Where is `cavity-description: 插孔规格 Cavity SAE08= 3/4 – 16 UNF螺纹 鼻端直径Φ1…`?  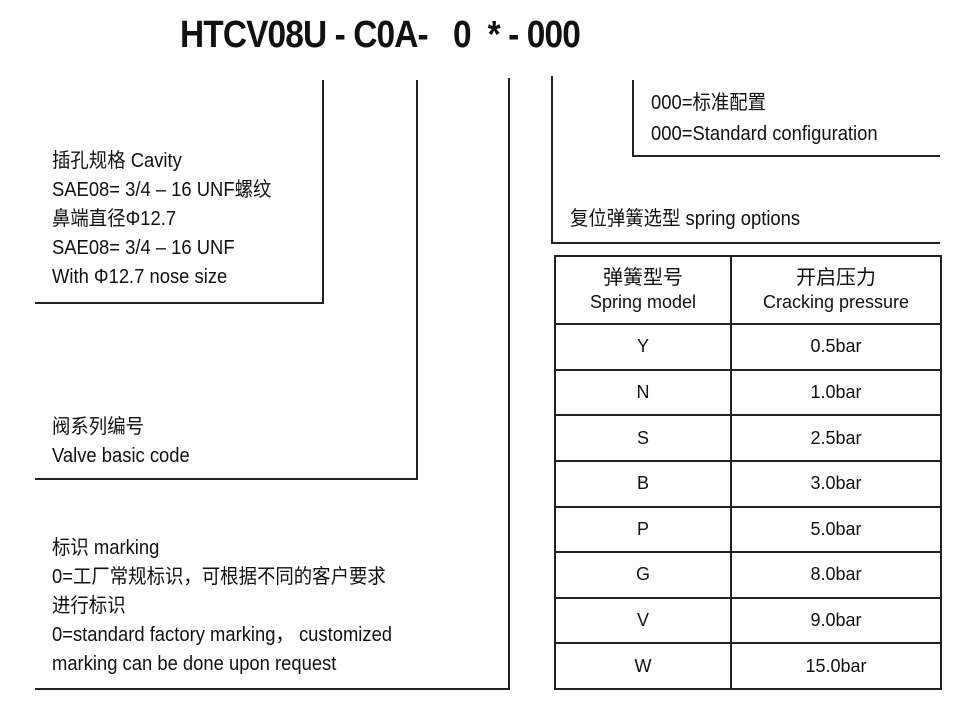 cavity-description: 插孔规格 Cavity SAE08= 3/4 – 16 UNF螺纹 鼻端直径Φ1… is located at coordinates (161, 219).